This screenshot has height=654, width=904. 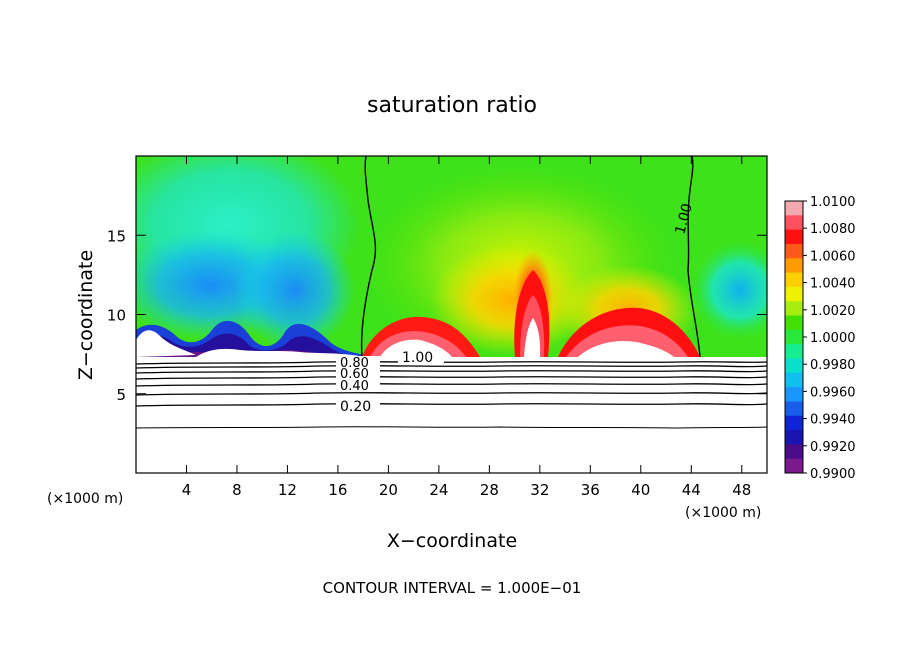 I want to click on contour-label-1: 1.00, so click(x=684, y=219).